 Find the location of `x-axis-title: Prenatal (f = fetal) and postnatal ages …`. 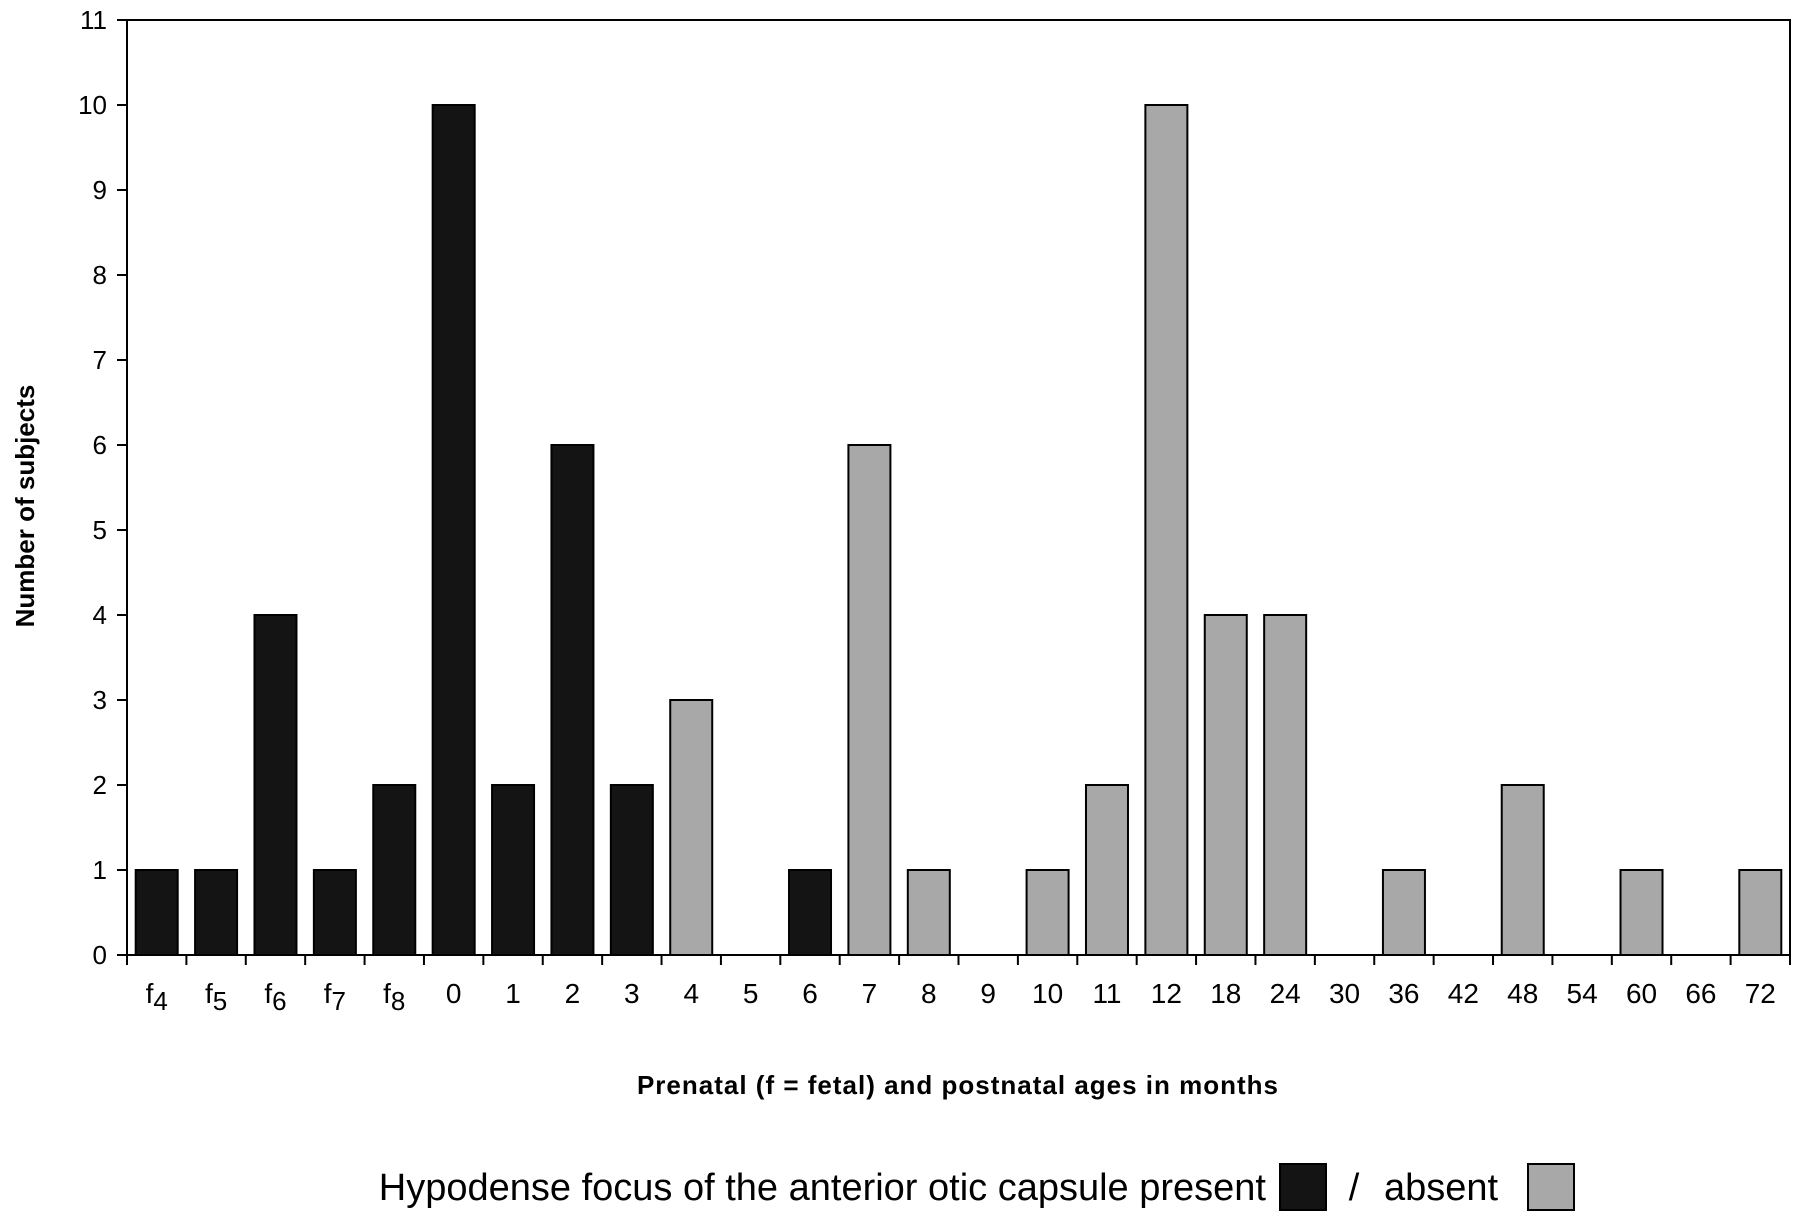

x-axis-title: Prenatal (f = fetal) and postnatal ages … is located at coordinates (958, 1085).